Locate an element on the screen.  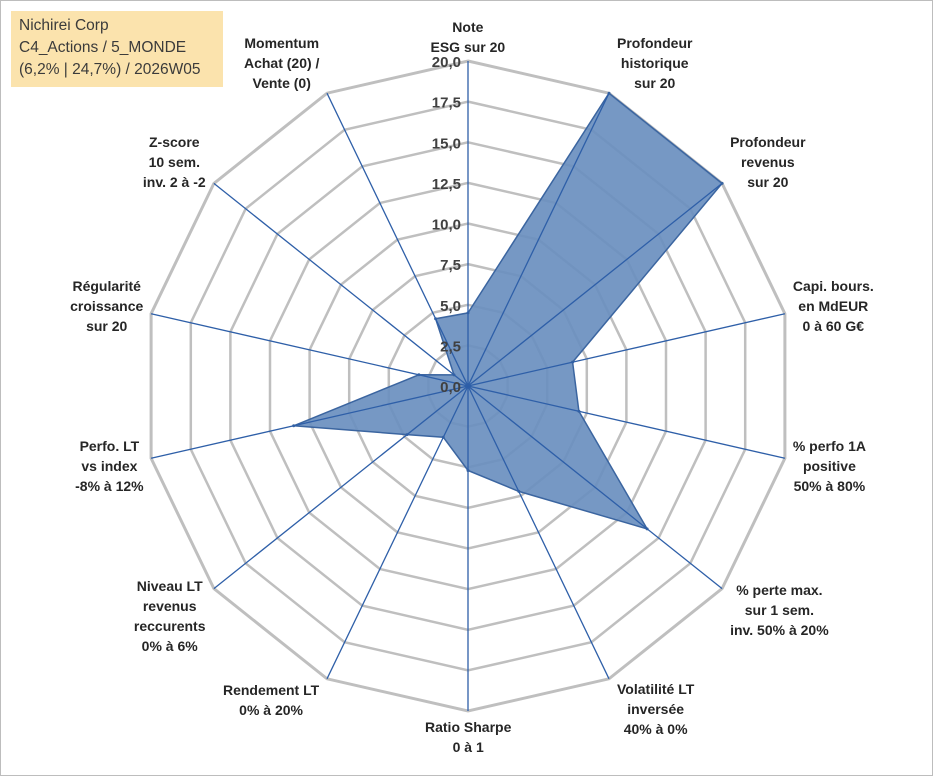
axis-label-line: Note is located at coordinates (468, 27).